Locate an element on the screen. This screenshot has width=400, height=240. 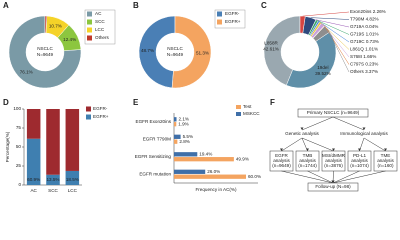
panel-label: E is located at coordinates (136, 102).